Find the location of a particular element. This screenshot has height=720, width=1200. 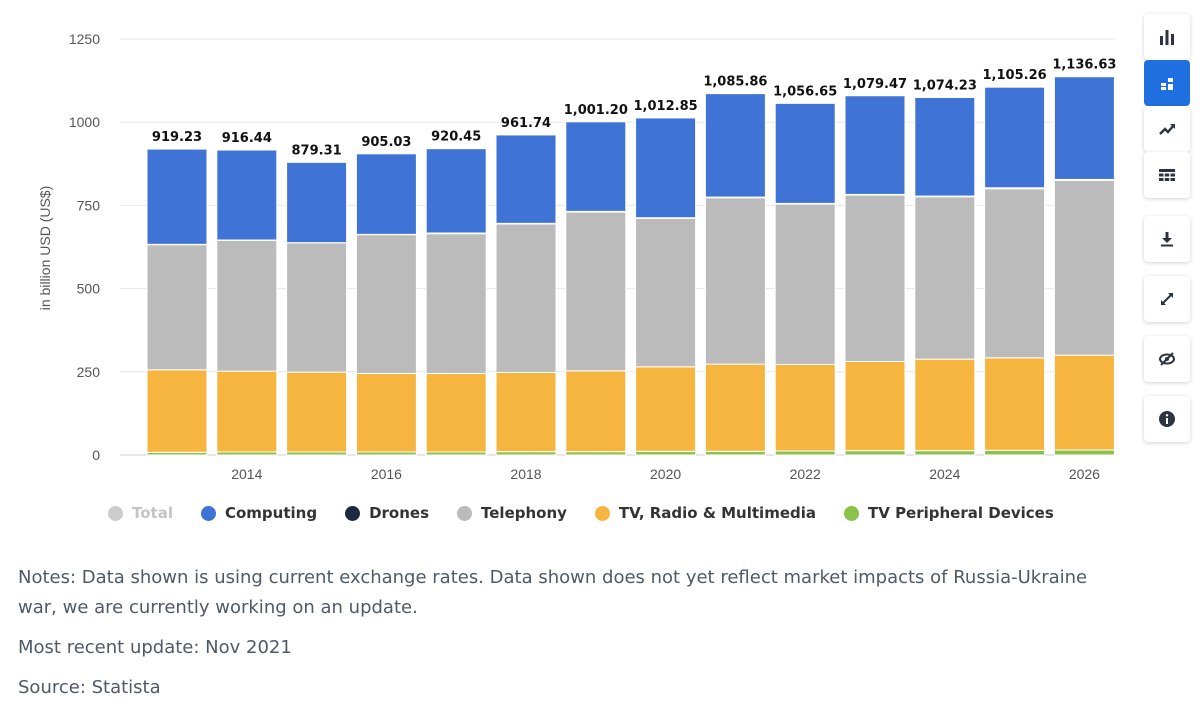

x-tick-label: 2026 is located at coordinates (1084, 474).